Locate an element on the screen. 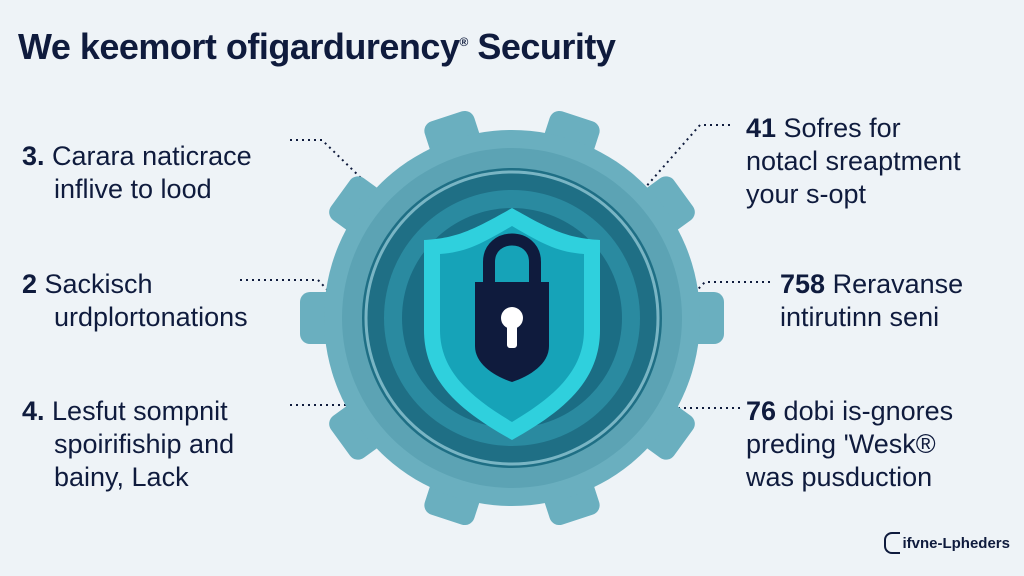 The width and height of the screenshot is (1024, 576). page-title: We keemort ofigardurency® Security is located at coordinates (317, 47).